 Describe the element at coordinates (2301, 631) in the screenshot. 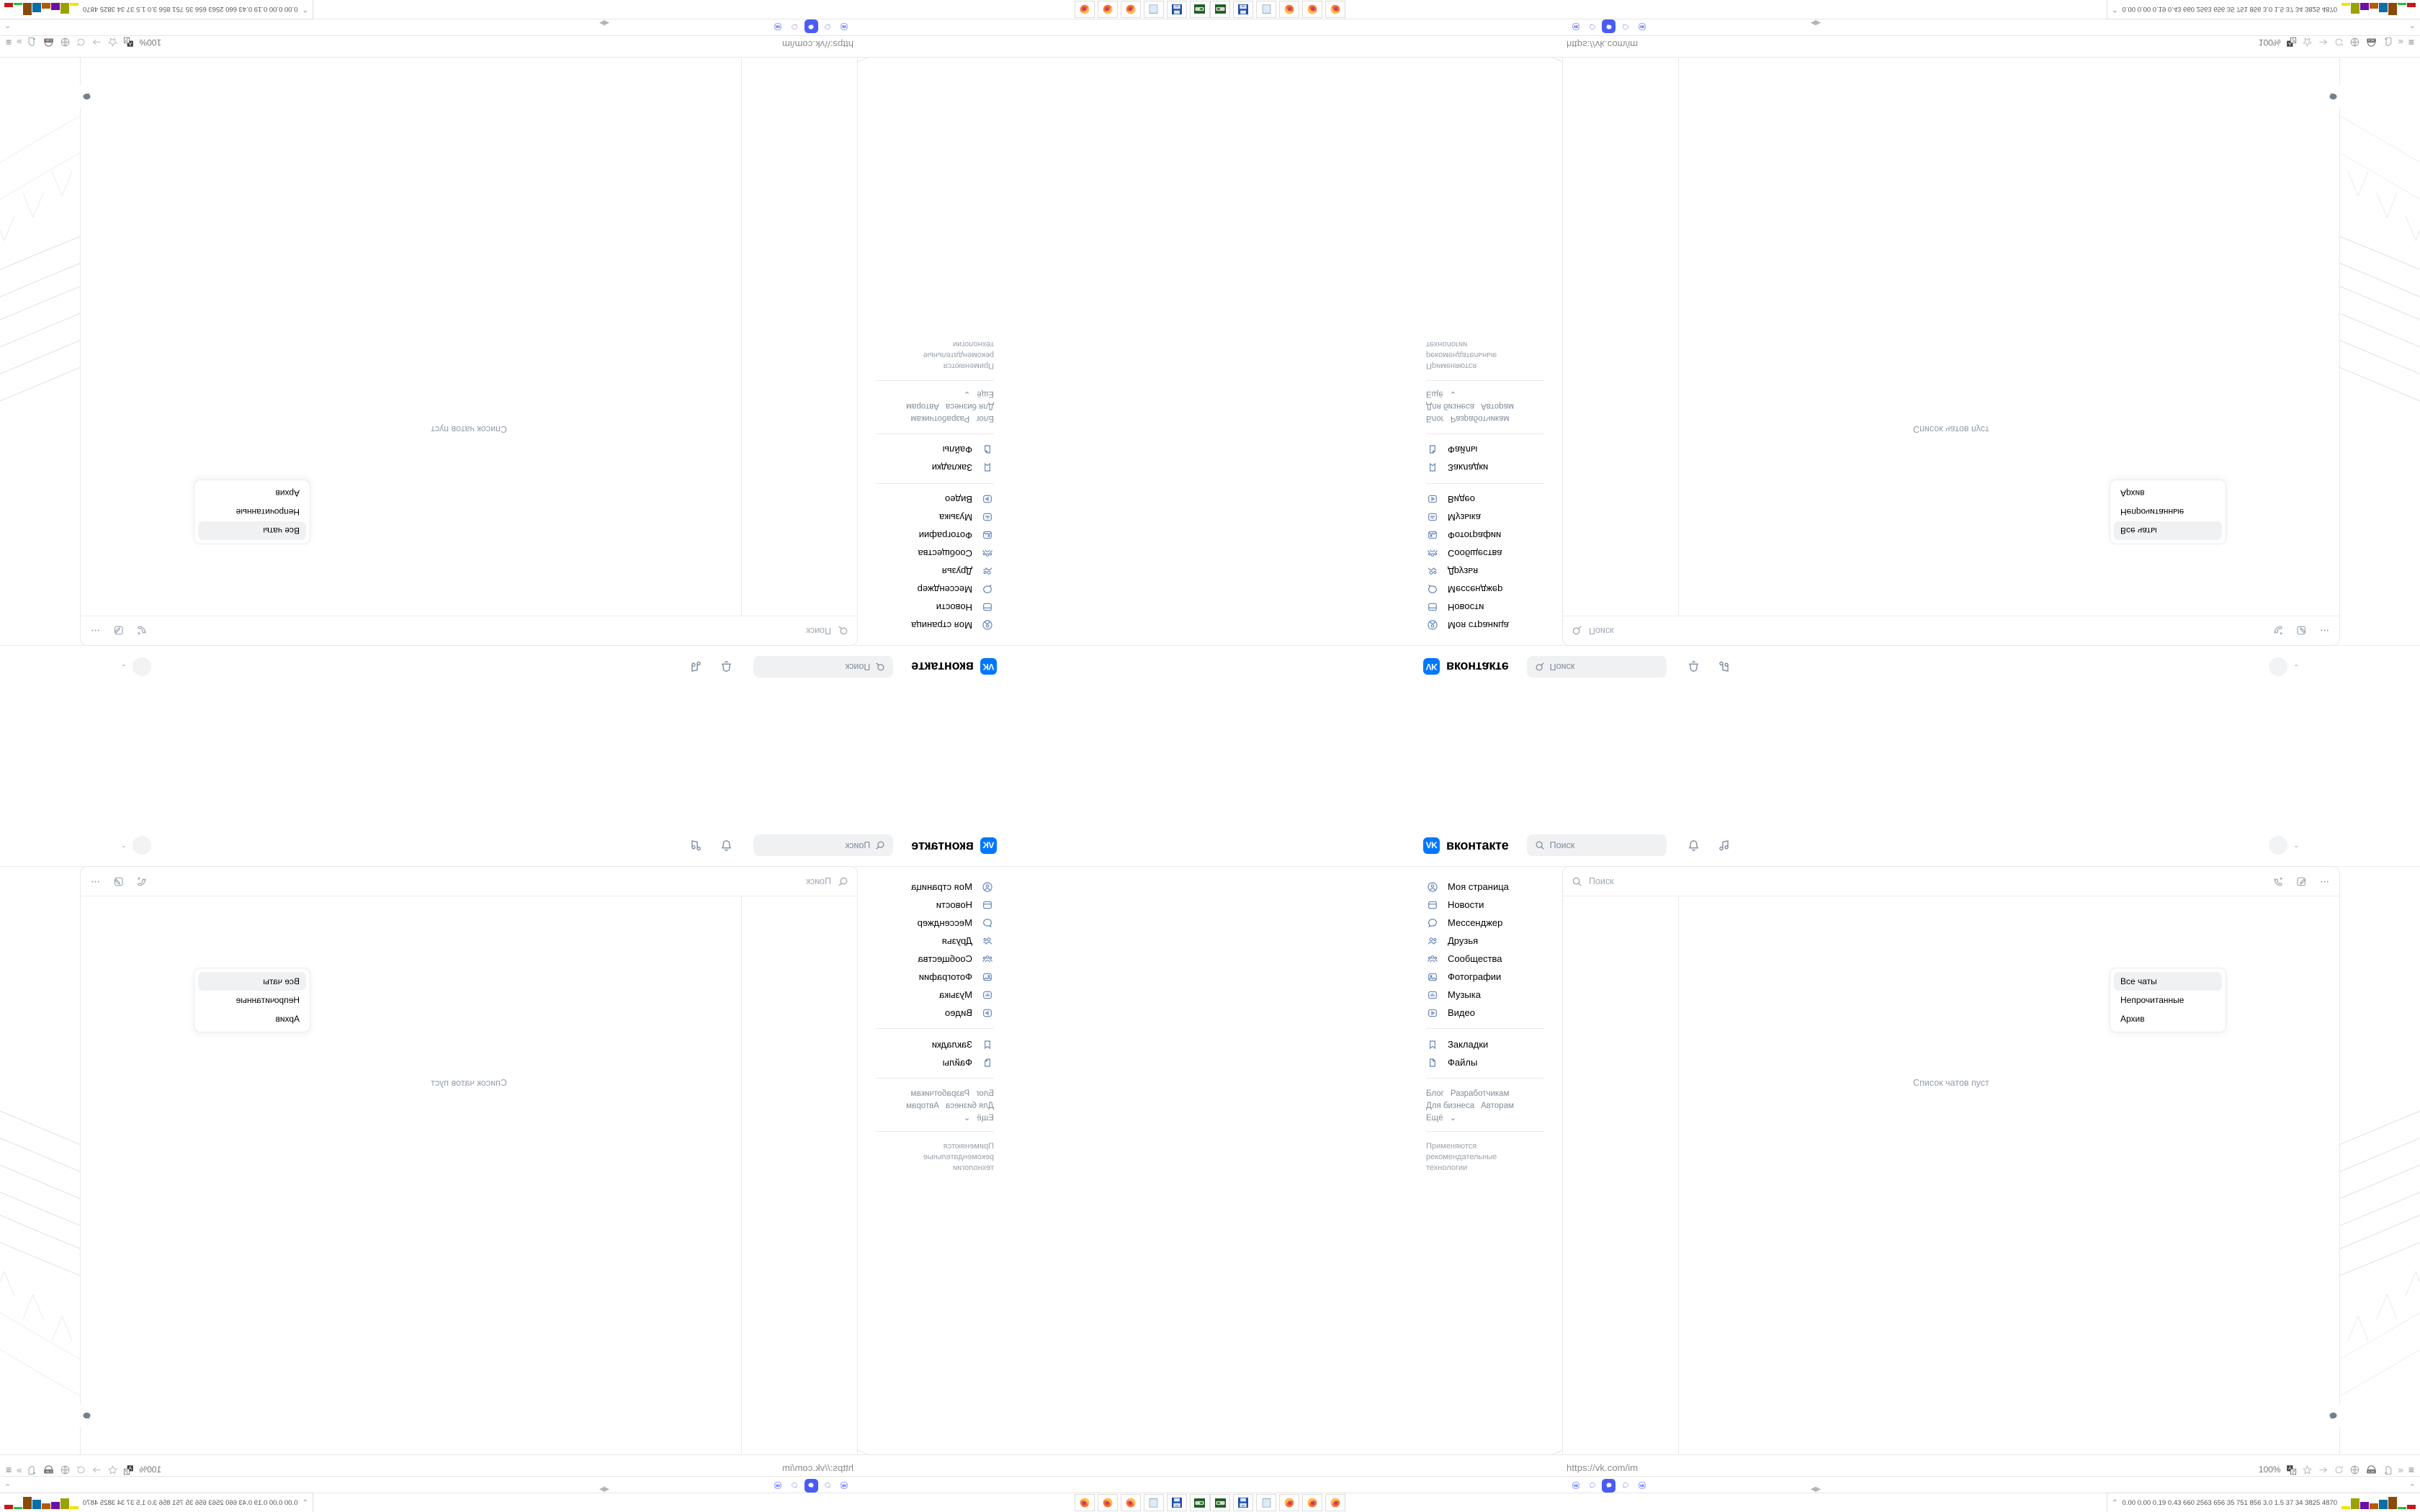

I see `compose-icon` at that location.